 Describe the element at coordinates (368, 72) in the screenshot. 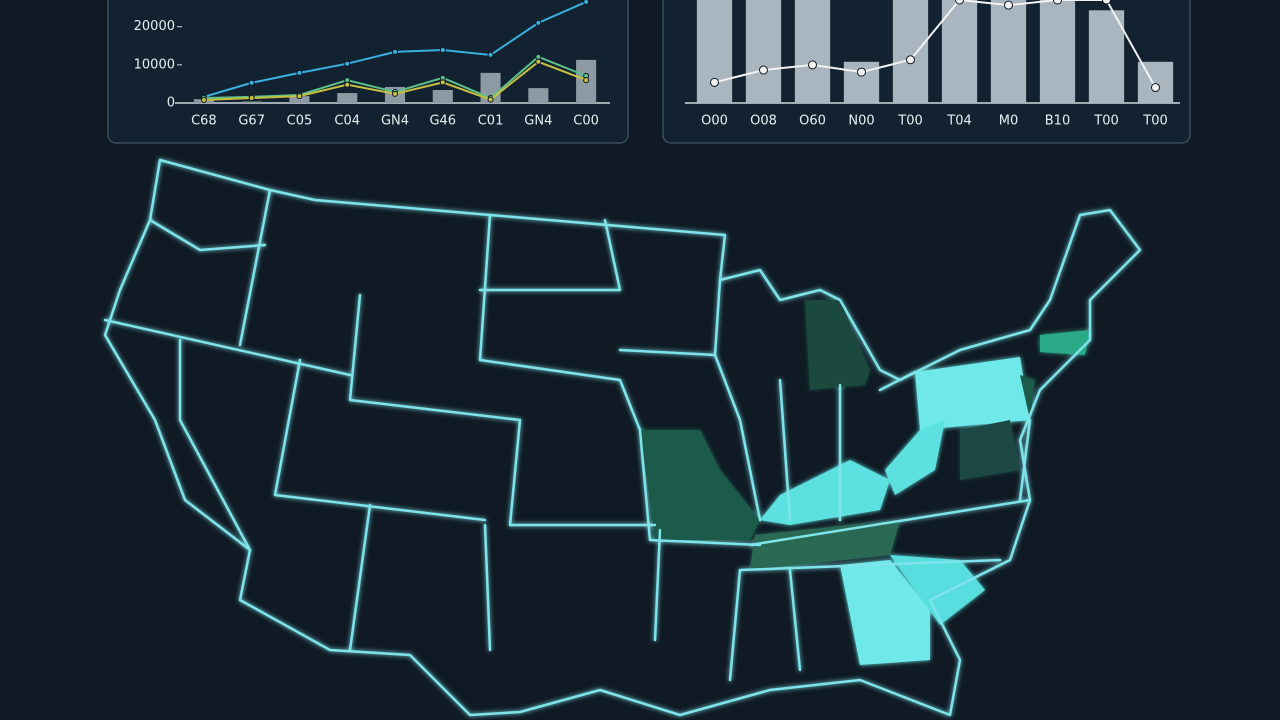

I see `left-panel` at that location.